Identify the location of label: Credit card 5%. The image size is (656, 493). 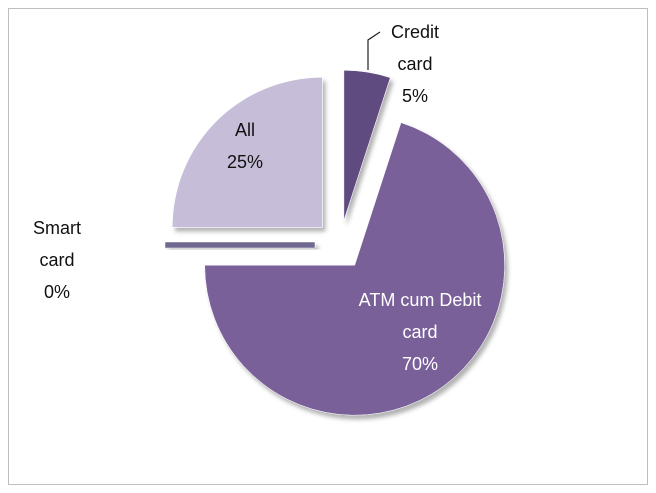
(415, 64).